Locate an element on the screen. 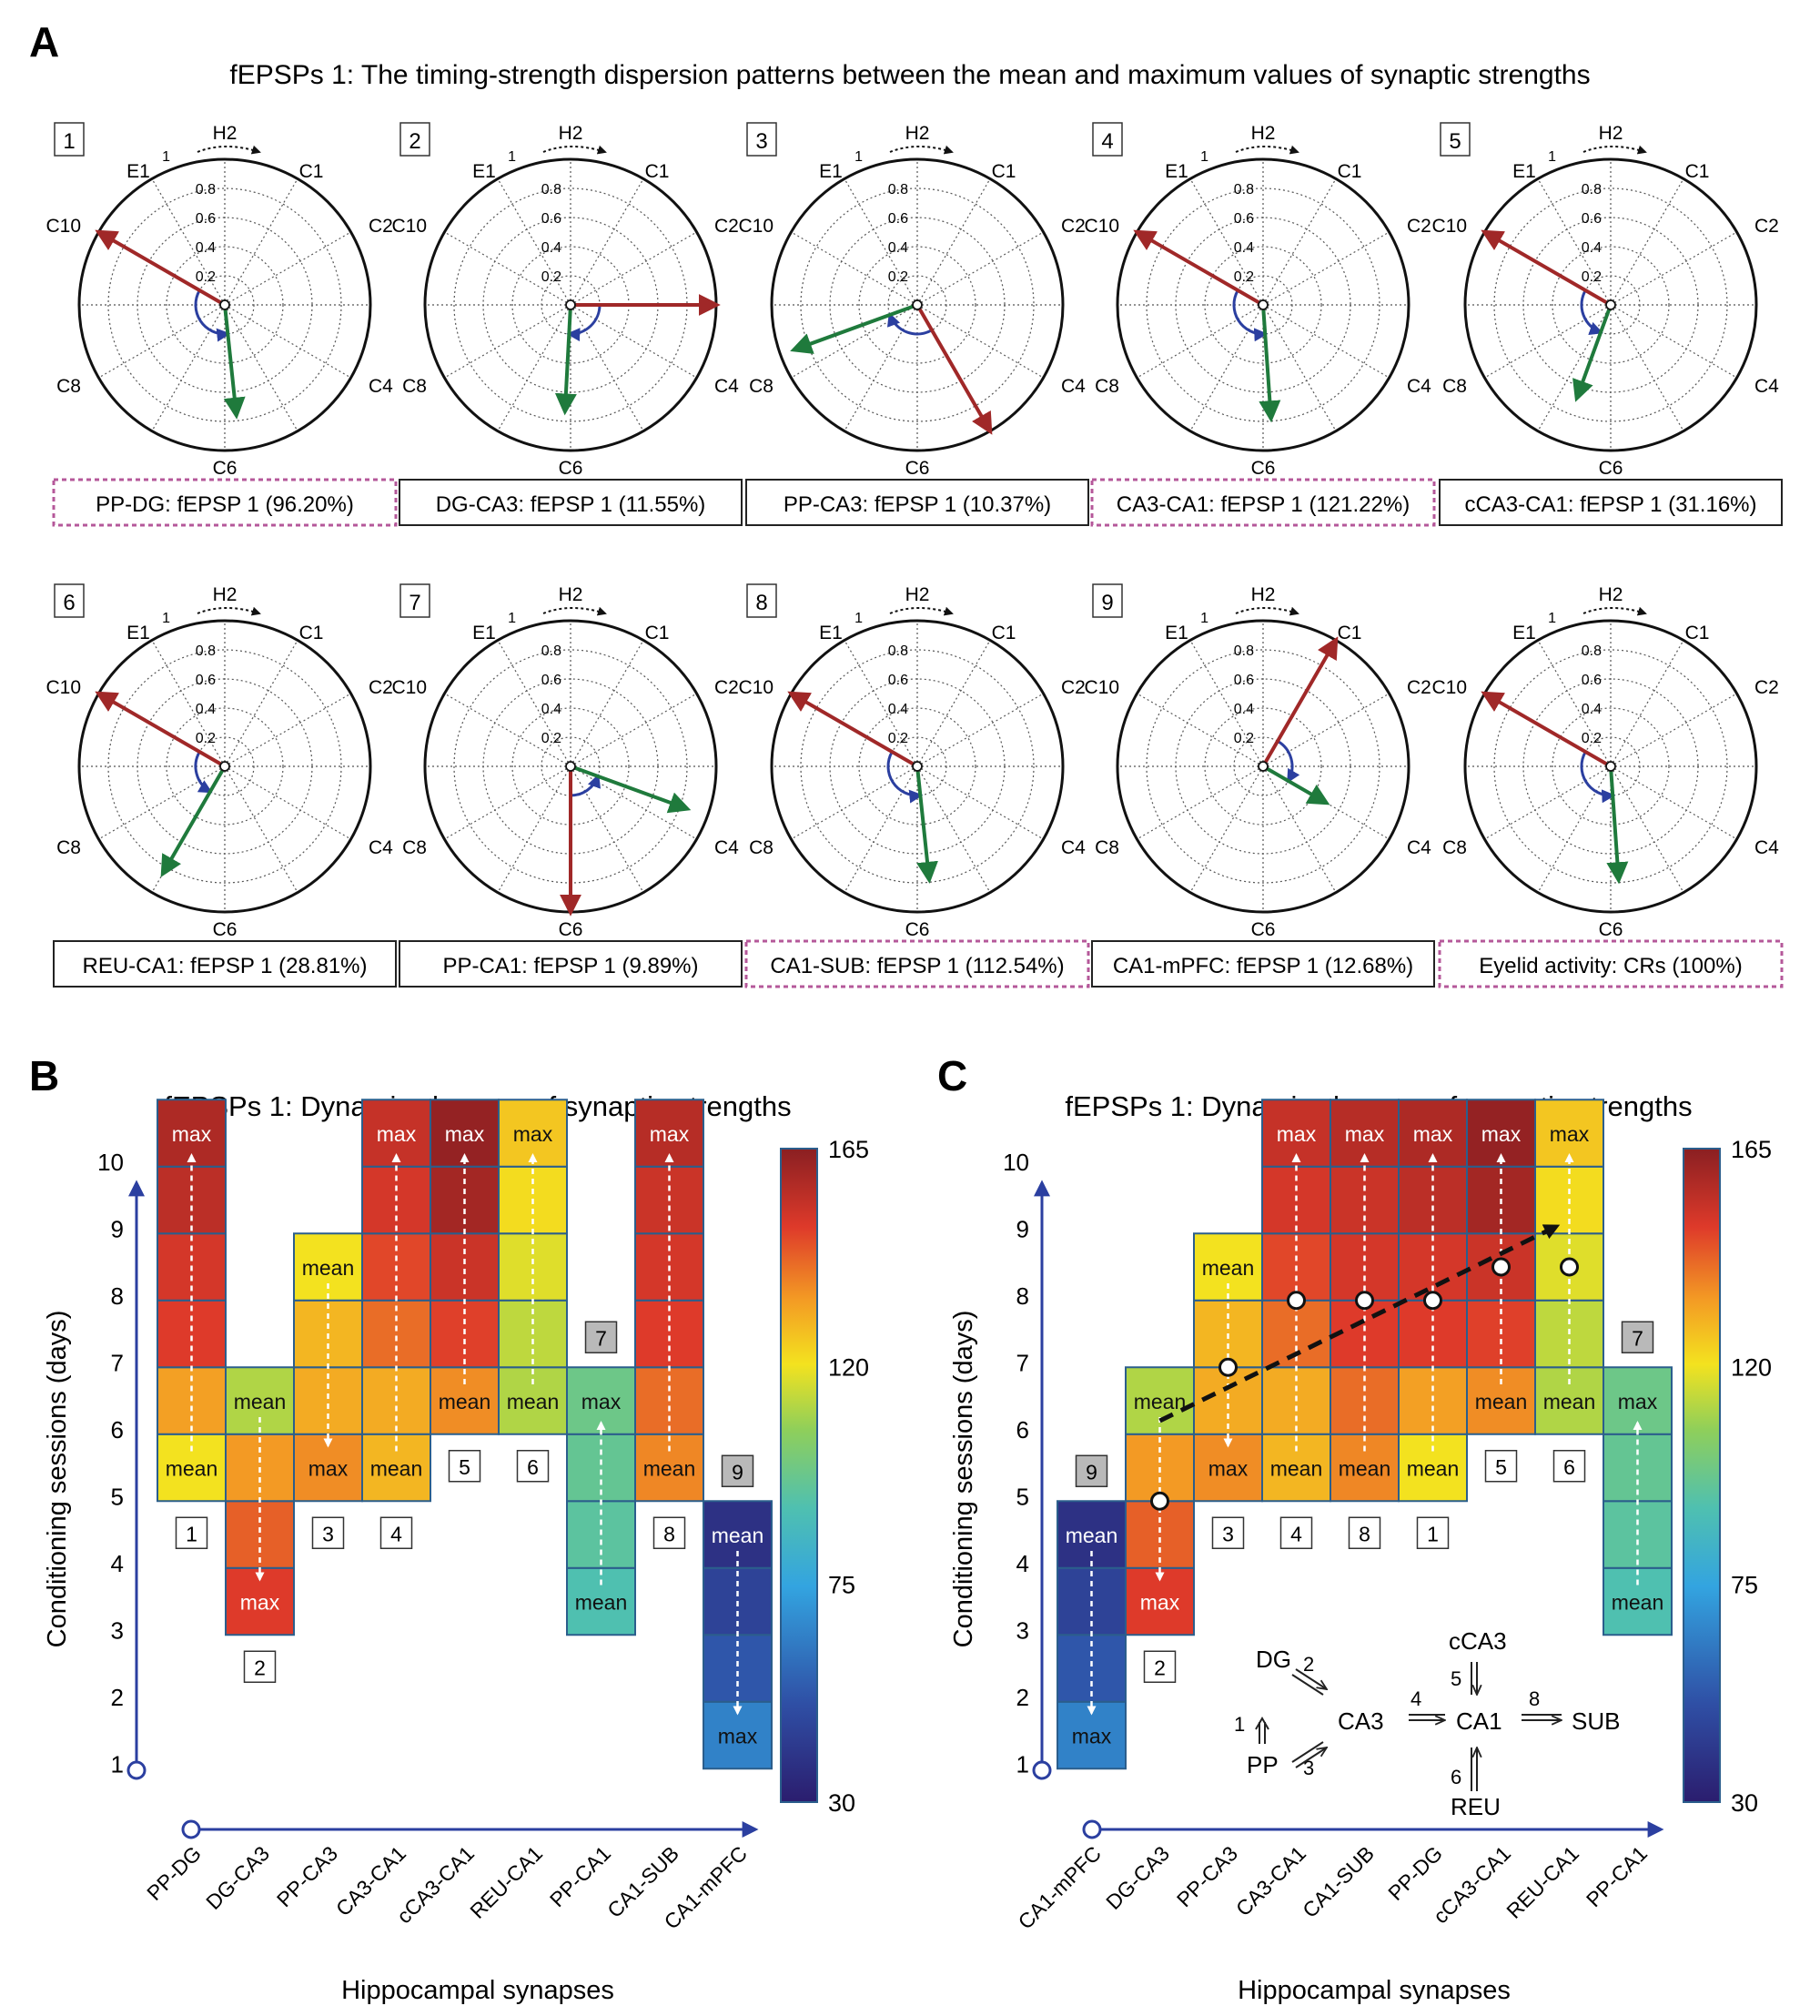 This screenshot has width=1820, height=2016. trend-line-arrow is located at coordinates (1360, 1323).